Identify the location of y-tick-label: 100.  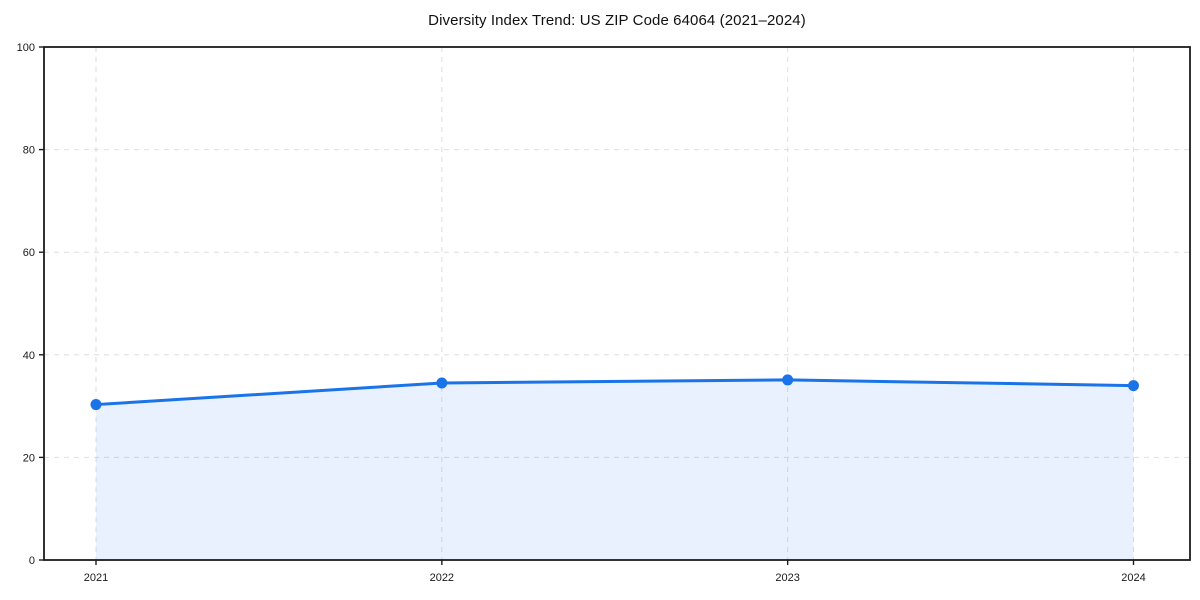
(26, 48).